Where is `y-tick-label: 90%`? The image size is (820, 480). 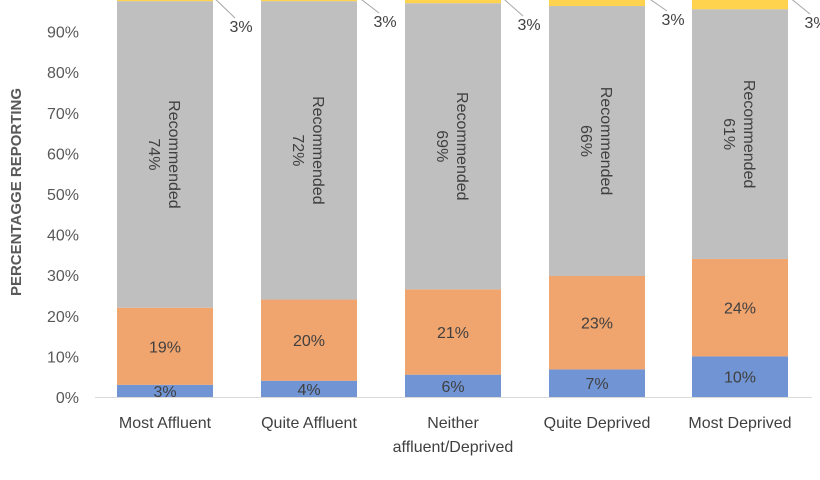 y-tick-label: 90% is located at coordinates (63, 33).